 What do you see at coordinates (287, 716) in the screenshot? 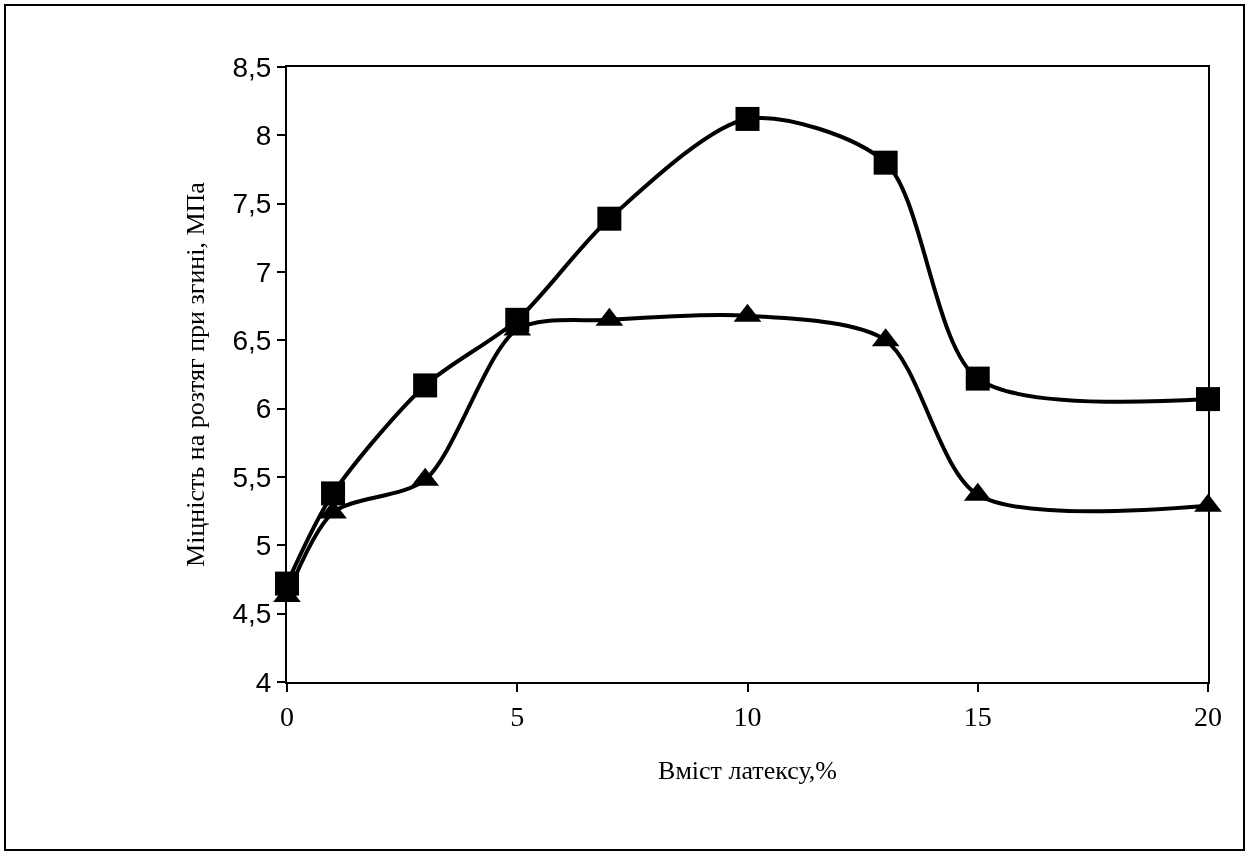
I see `x-tick-label: 0` at bounding box center [287, 716].